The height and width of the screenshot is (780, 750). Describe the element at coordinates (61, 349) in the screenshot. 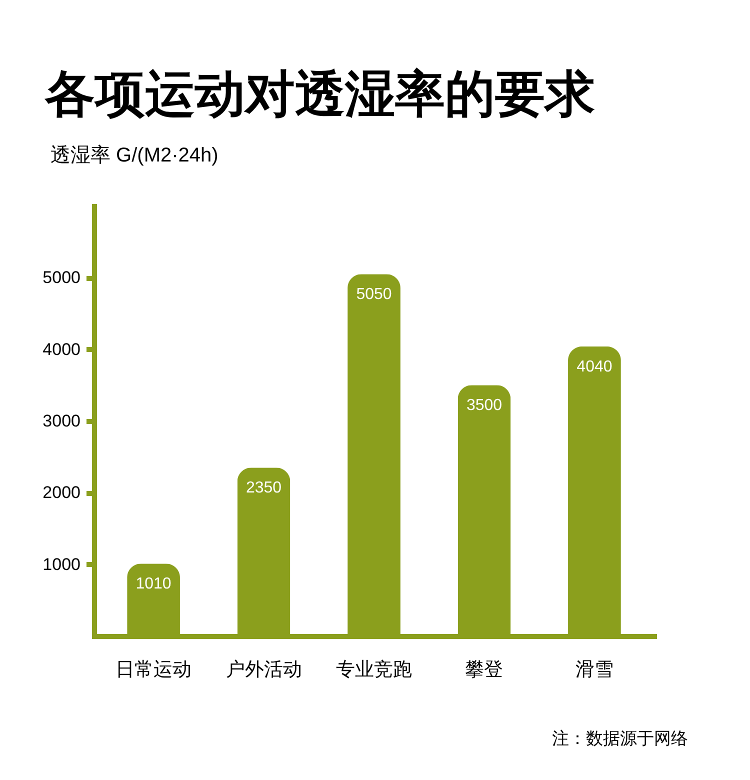

I see `y-tick-label: 4000` at that location.